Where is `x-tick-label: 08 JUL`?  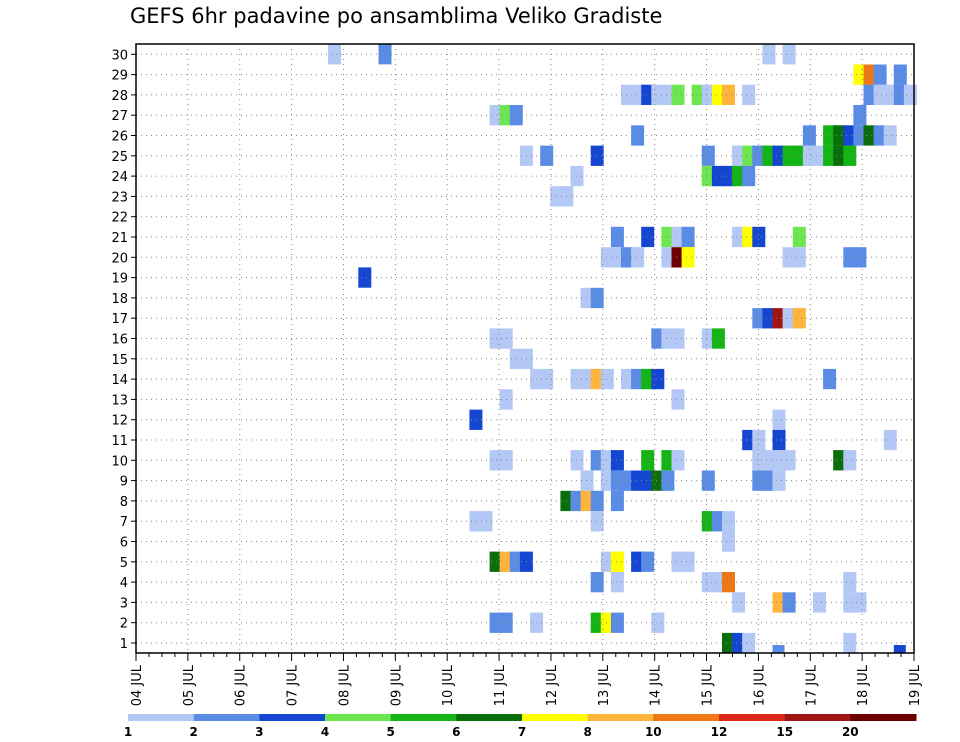 x-tick-label: 08 JUL is located at coordinates (344, 685).